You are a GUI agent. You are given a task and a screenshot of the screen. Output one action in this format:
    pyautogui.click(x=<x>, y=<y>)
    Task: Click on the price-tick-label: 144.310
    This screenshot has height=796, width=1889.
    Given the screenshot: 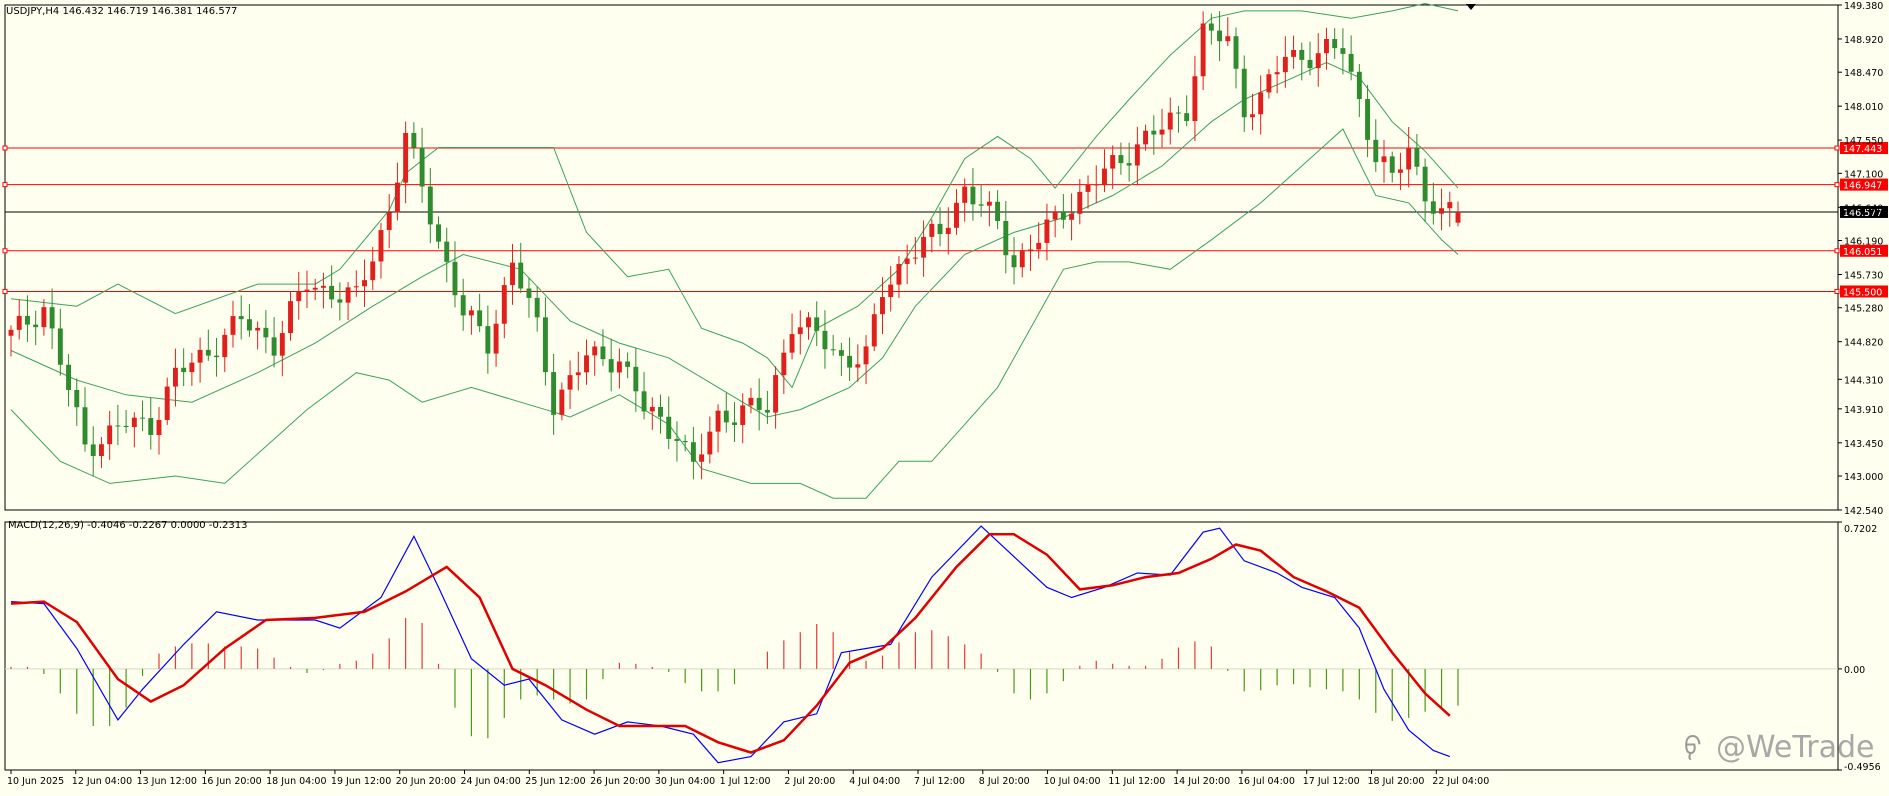 What is the action you would take?
    pyautogui.click(x=1863, y=380)
    